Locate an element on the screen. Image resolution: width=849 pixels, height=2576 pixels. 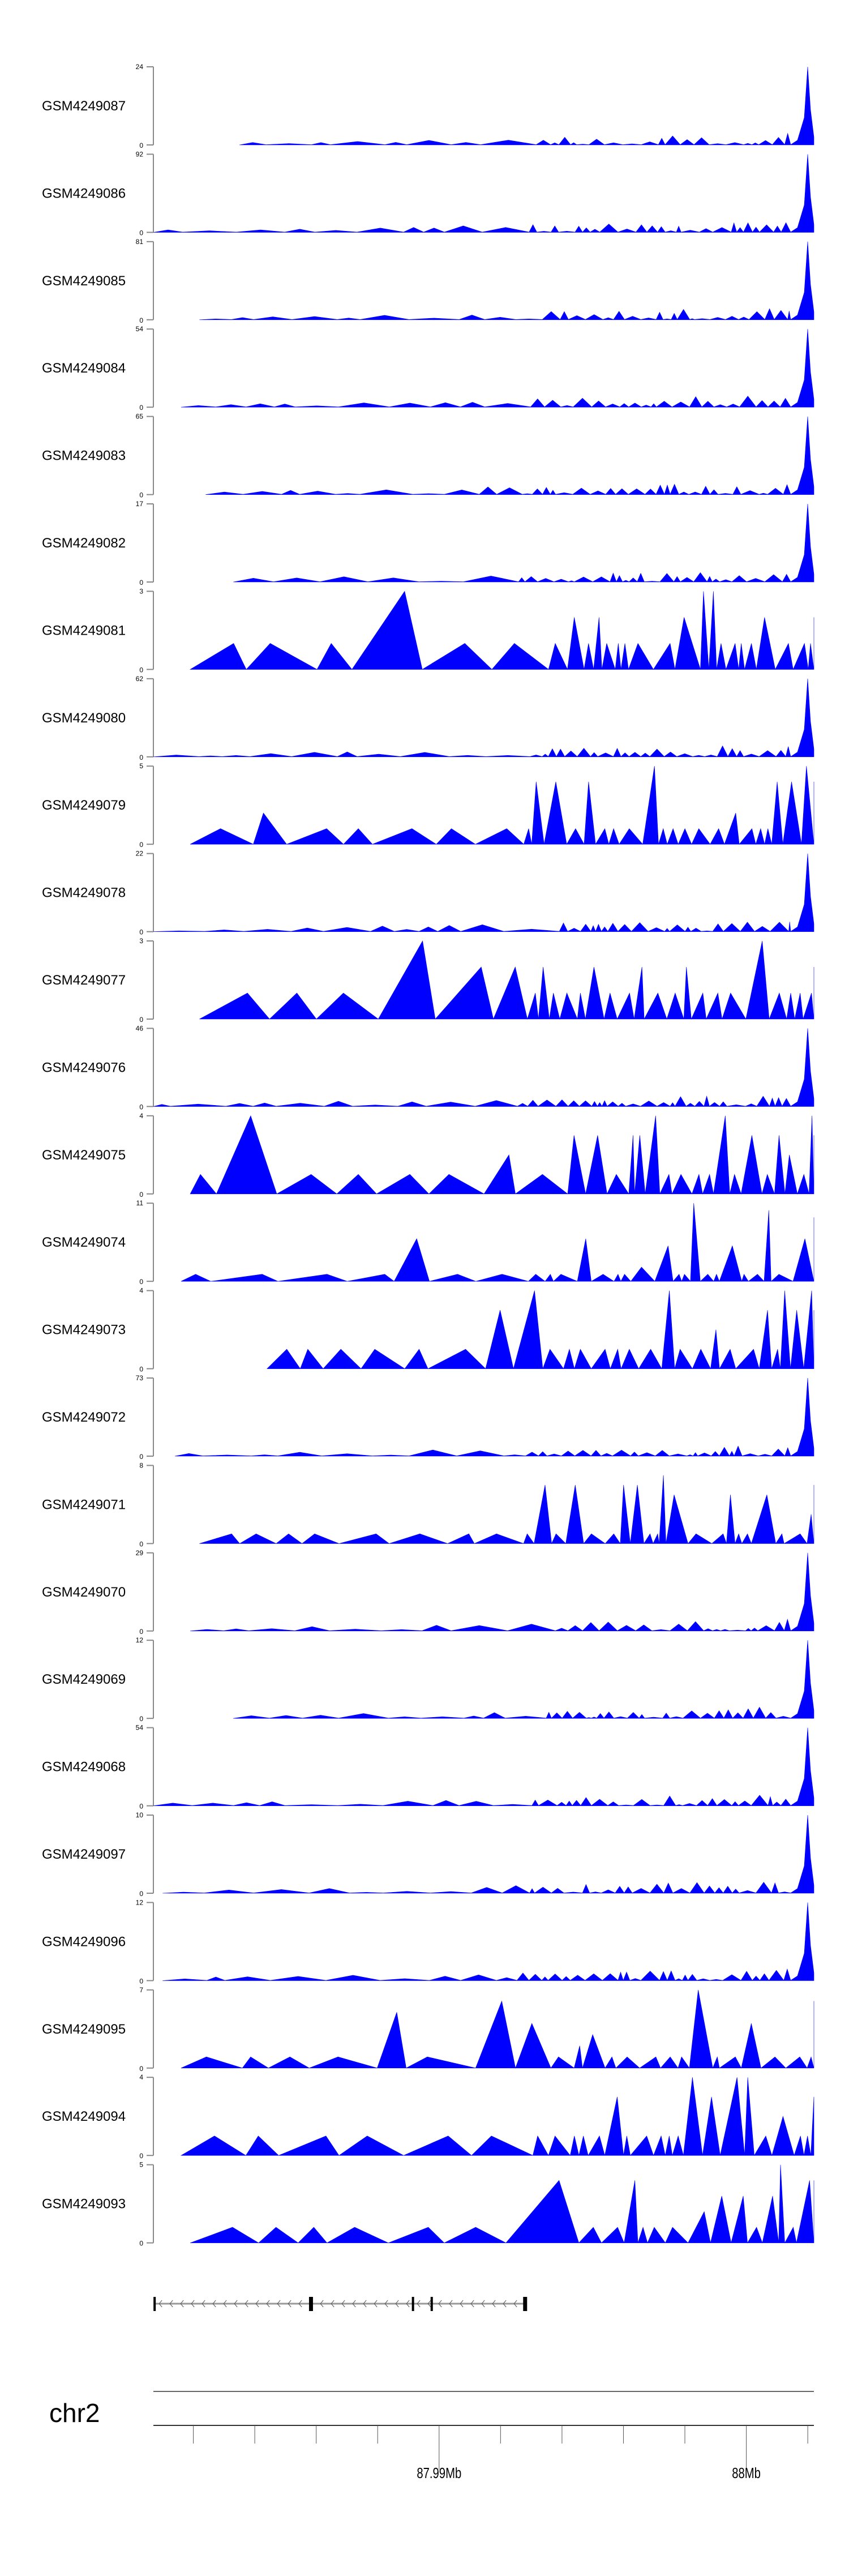
track-label: GSM4249070 is located at coordinates (84, 1592).